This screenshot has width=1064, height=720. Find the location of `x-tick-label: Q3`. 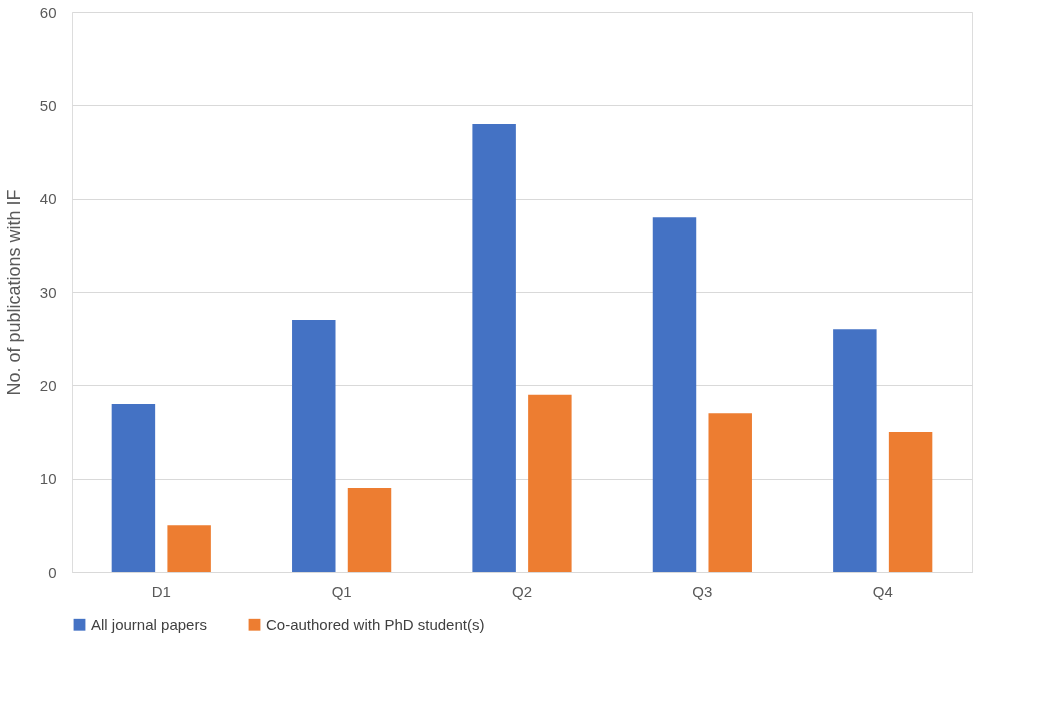

x-tick-label: Q3 is located at coordinates (702, 591).